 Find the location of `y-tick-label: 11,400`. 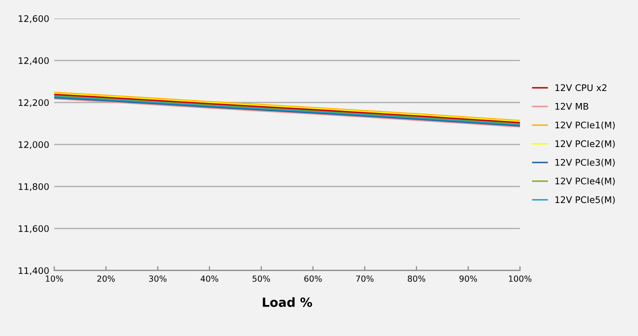

y-tick-label: 11,400 is located at coordinates (33, 271).